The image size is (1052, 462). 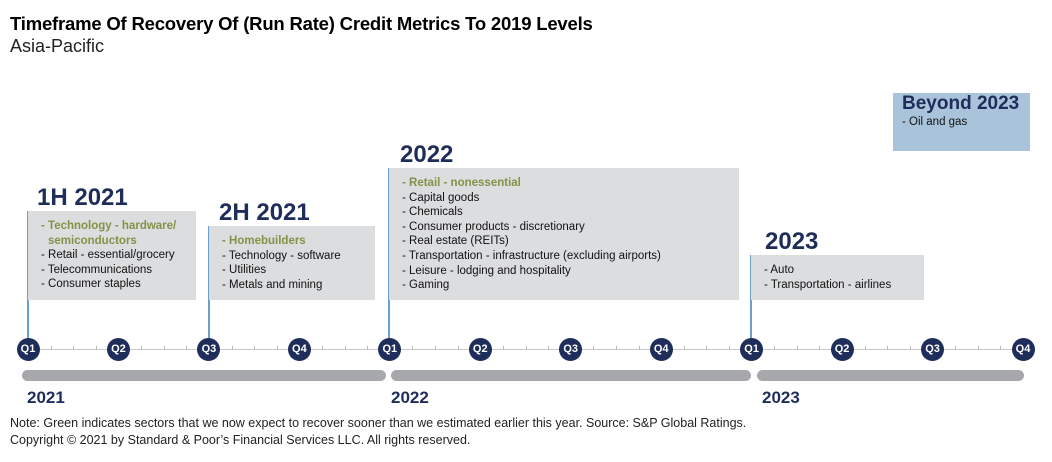 I want to click on sector-item: - Utilities, so click(x=244, y=270).